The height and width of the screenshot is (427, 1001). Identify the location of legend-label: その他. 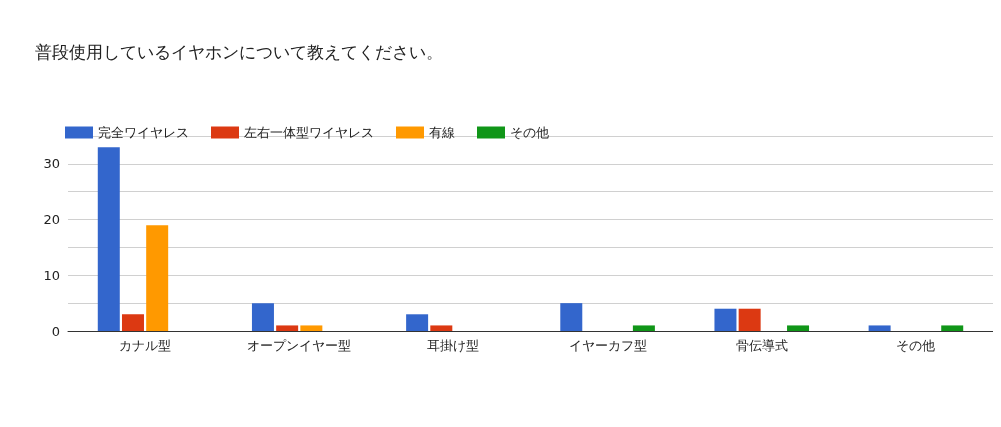
(529, 132).